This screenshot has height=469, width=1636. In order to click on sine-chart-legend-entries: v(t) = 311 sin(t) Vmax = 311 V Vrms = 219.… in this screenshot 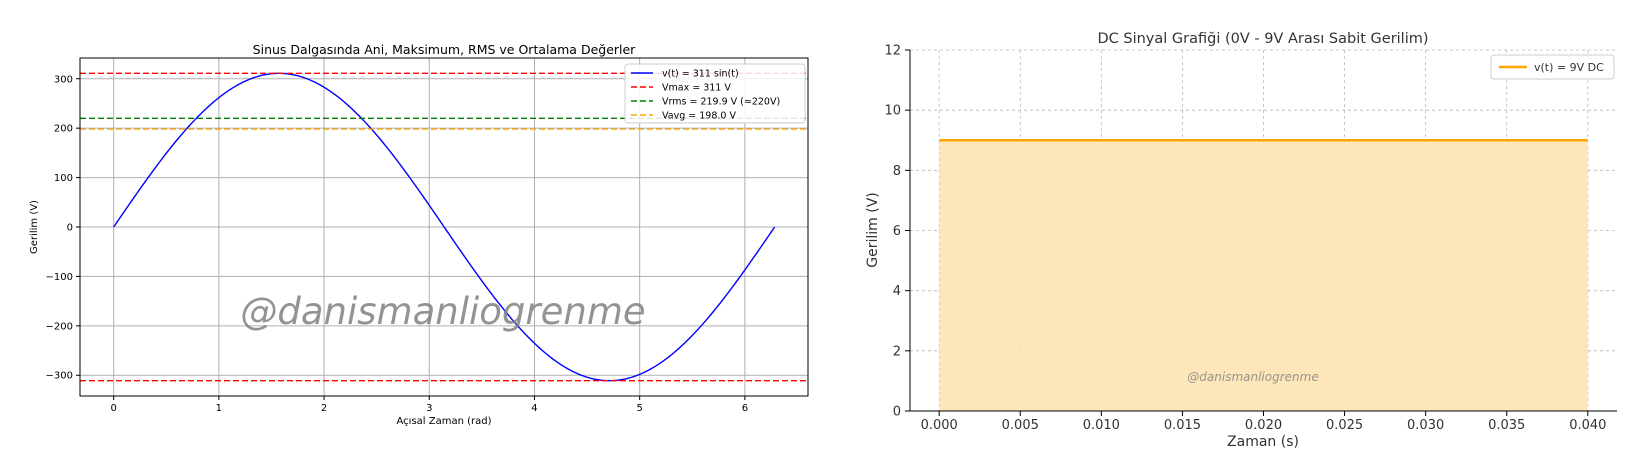, I will do `click(705, 95)`.